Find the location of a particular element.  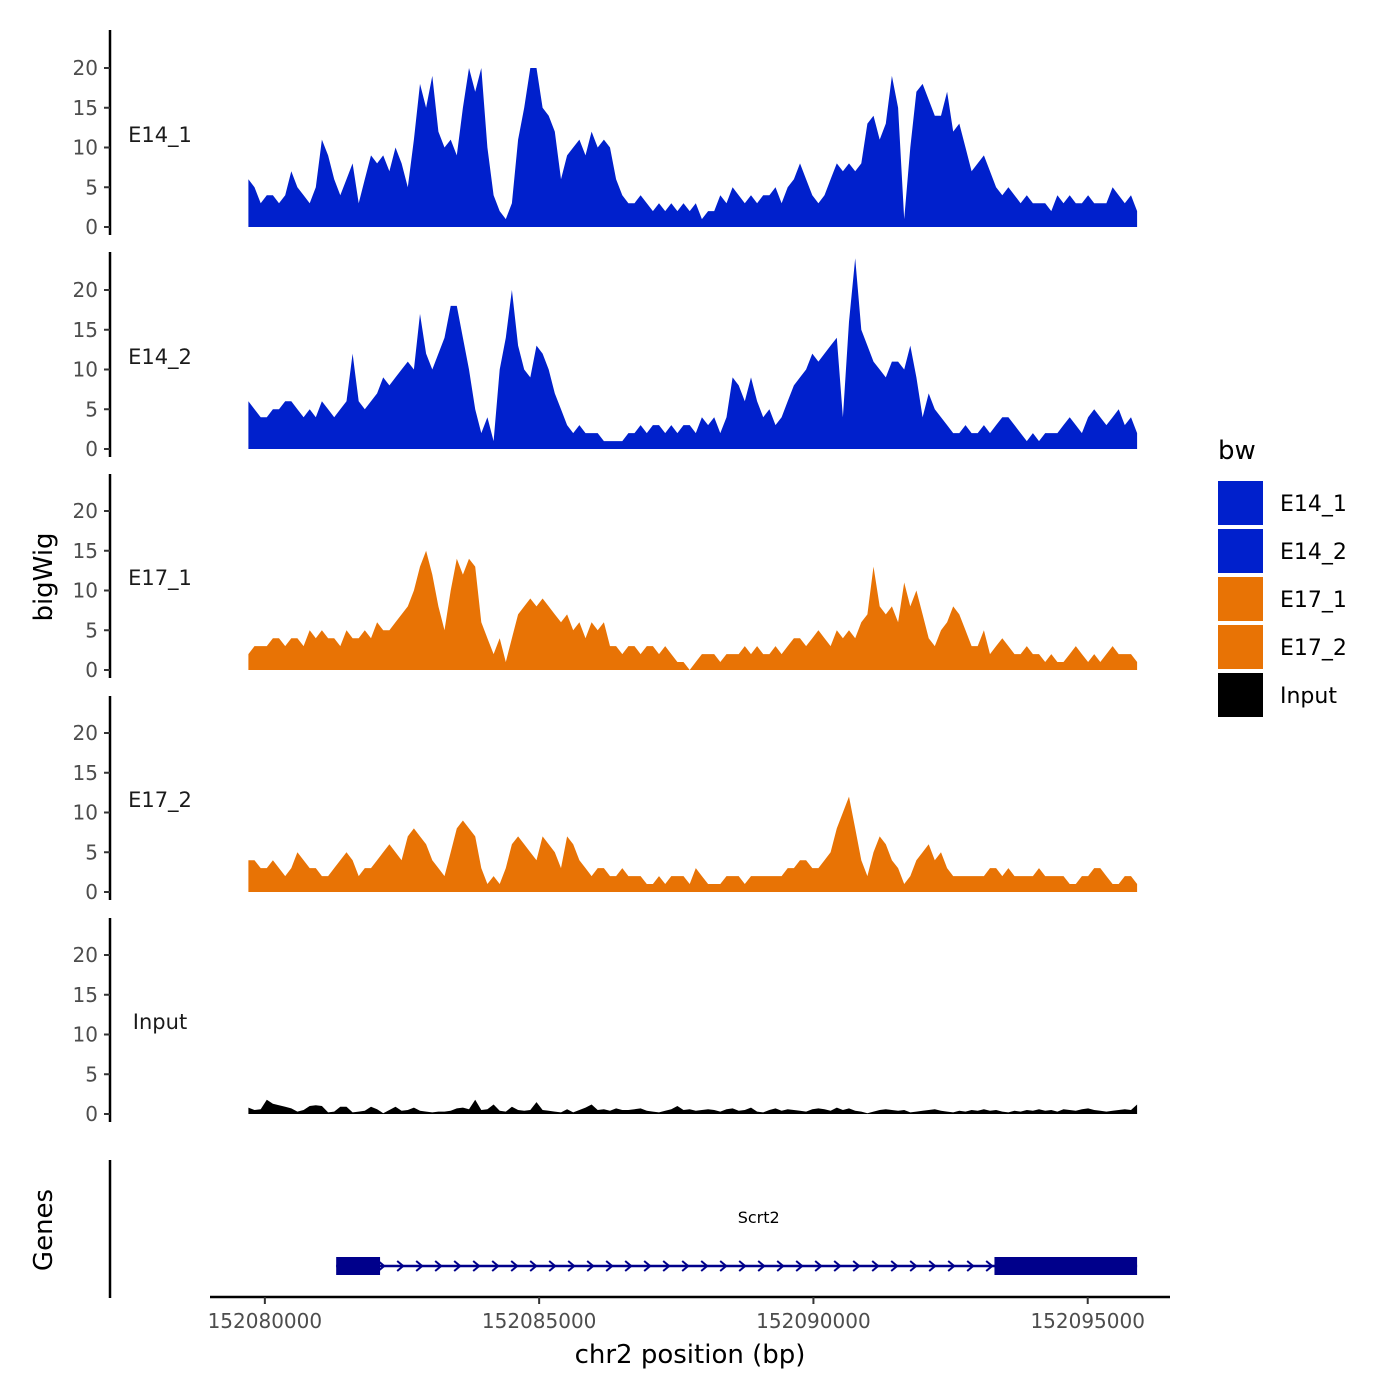

x-axis: 152080000 152085000 152090000 152095000 is located at coordinates (689, 1314).